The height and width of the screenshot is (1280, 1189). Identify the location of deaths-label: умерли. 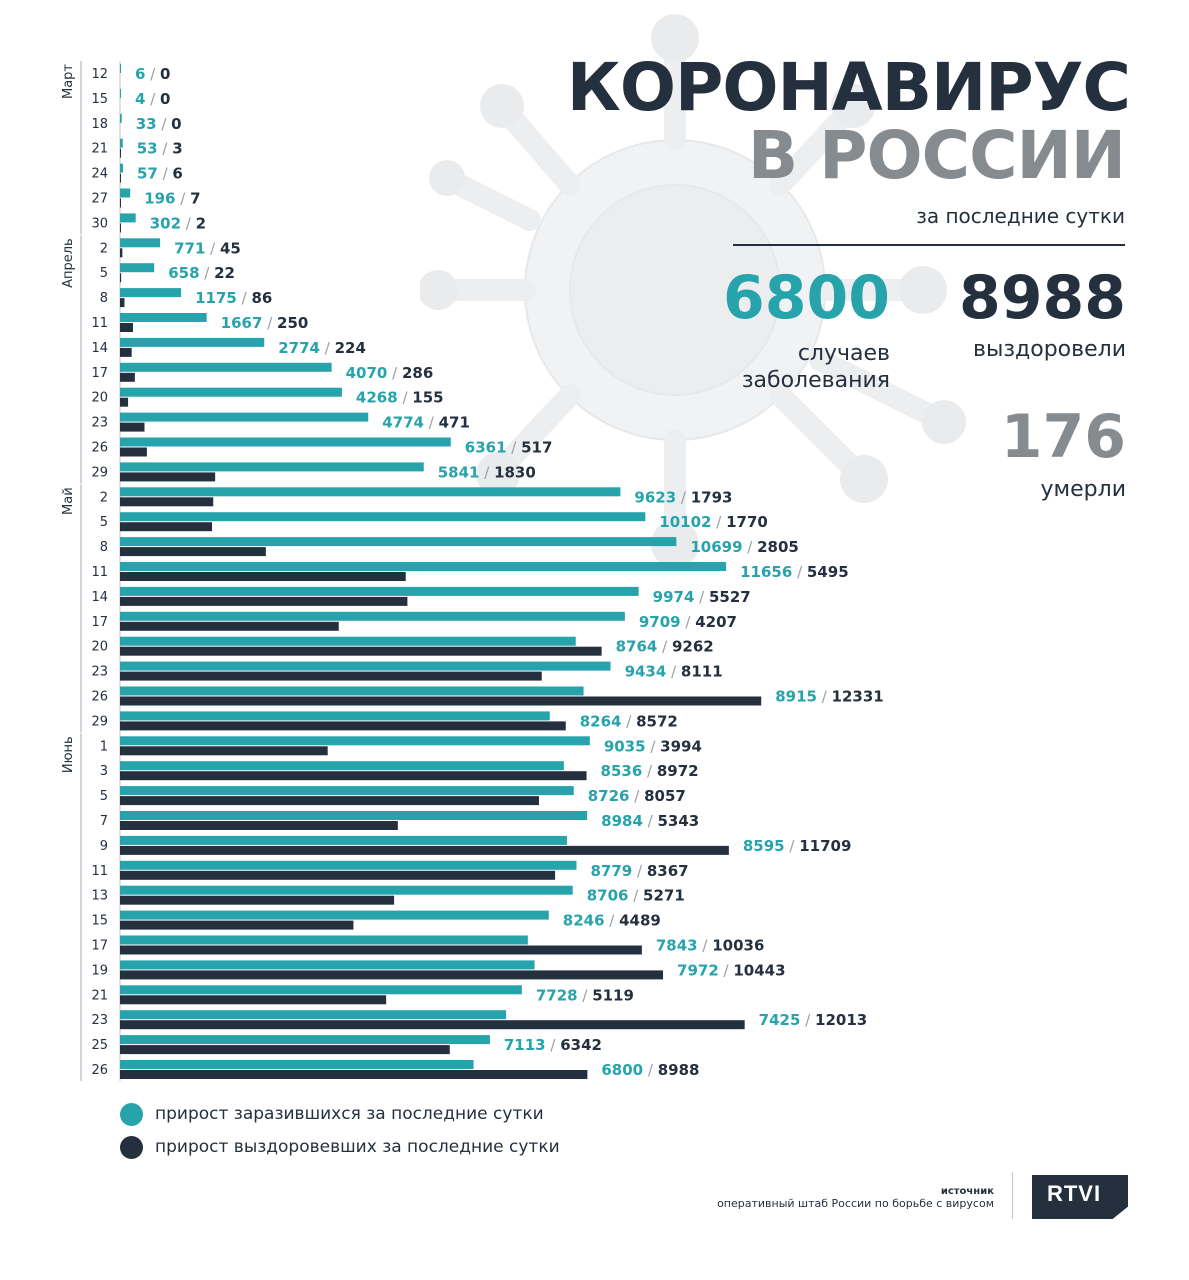
(1083, 489).